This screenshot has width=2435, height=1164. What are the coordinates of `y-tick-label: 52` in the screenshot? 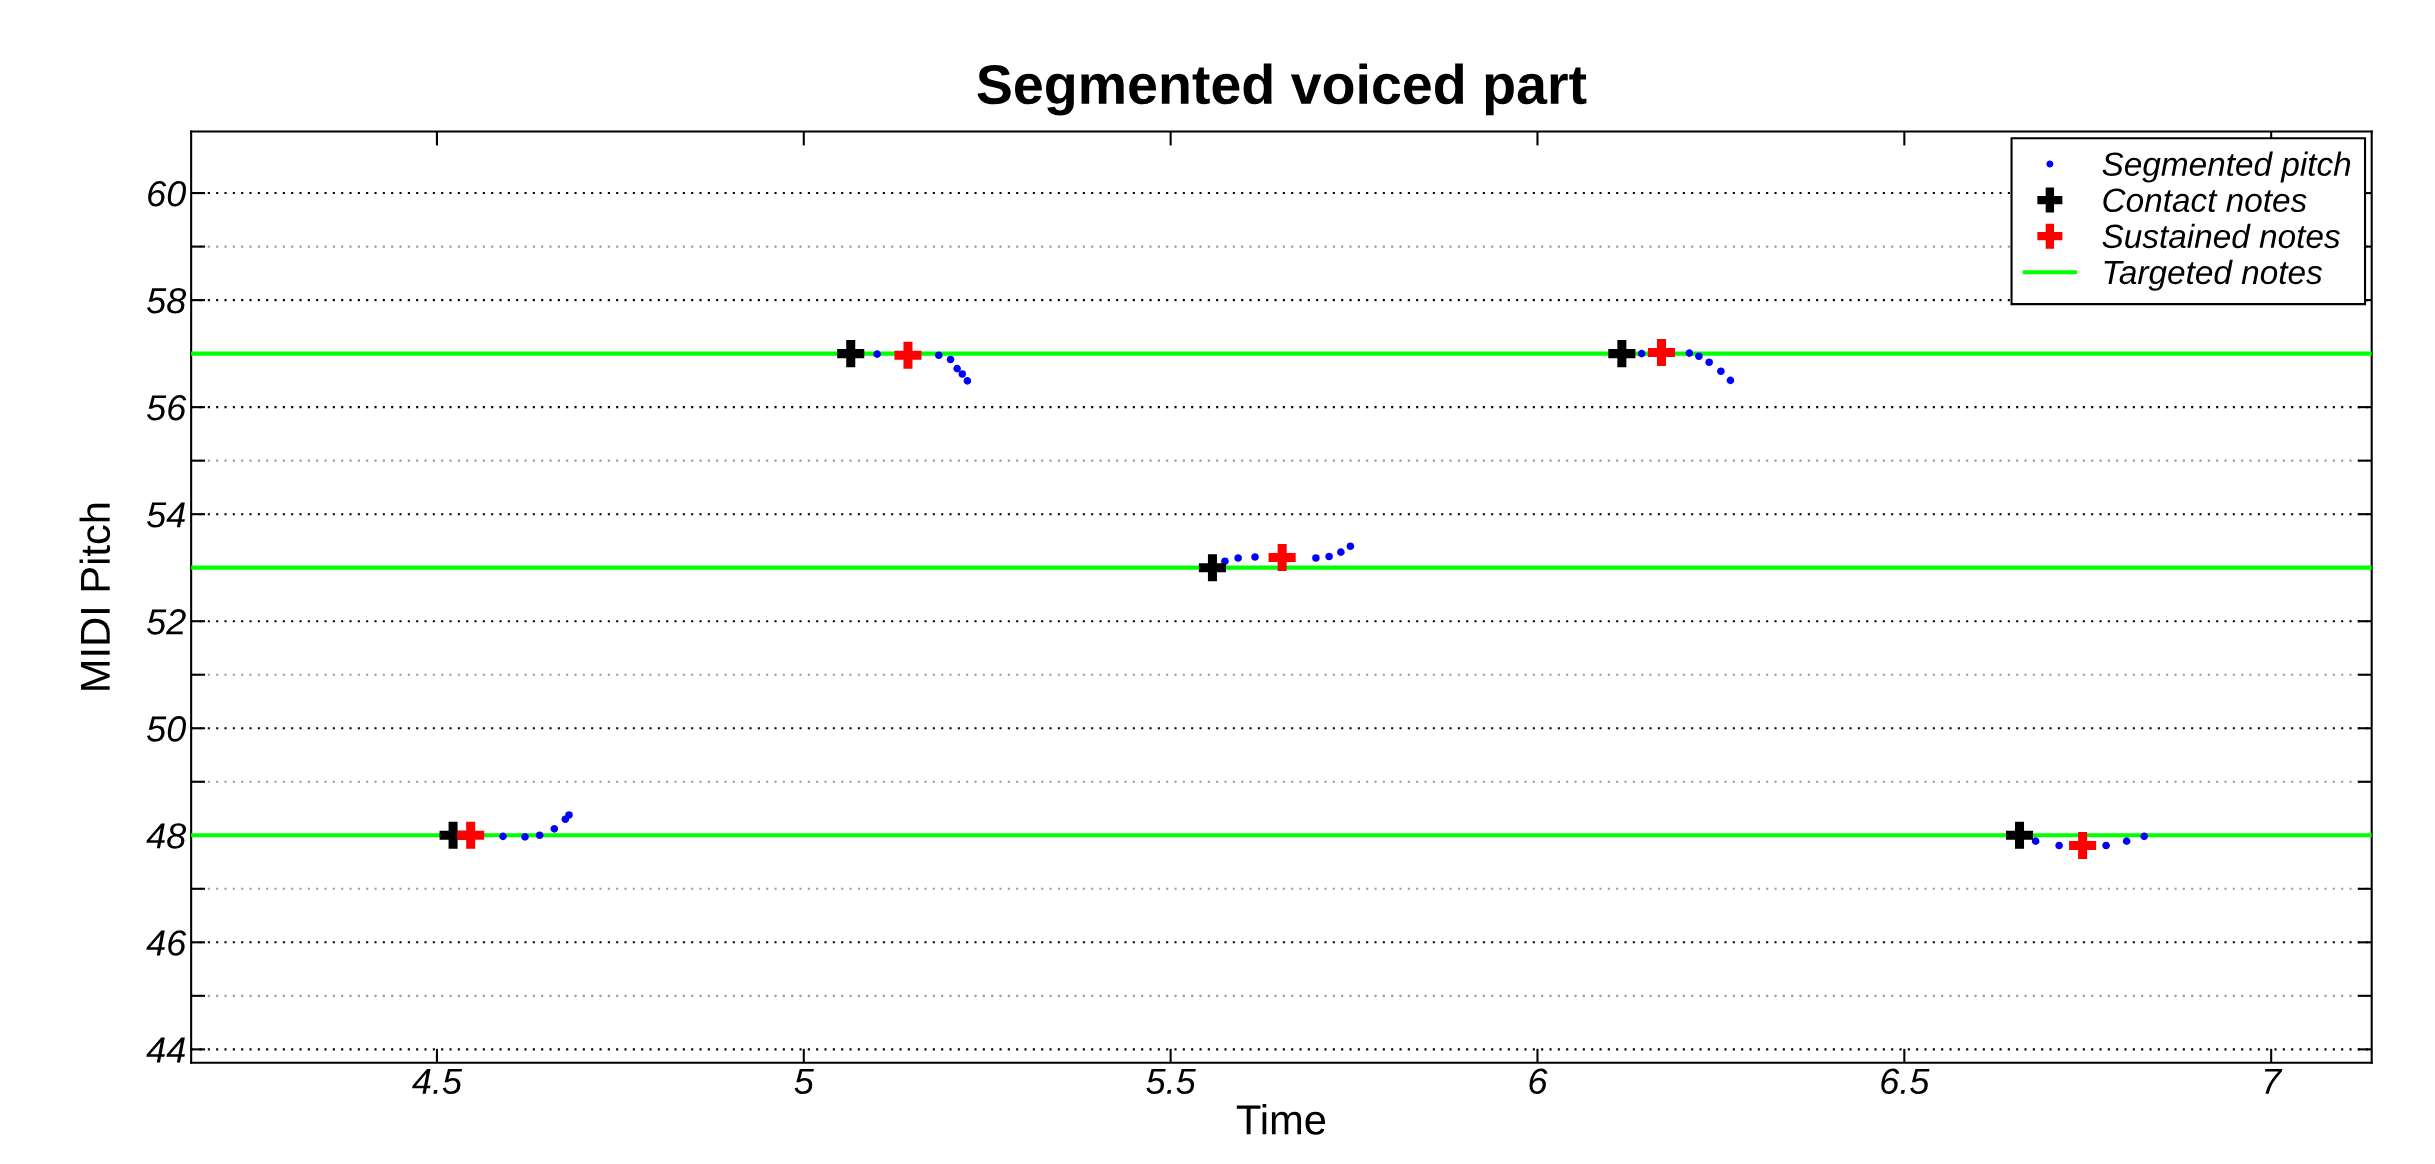 It's located at (166, 622).